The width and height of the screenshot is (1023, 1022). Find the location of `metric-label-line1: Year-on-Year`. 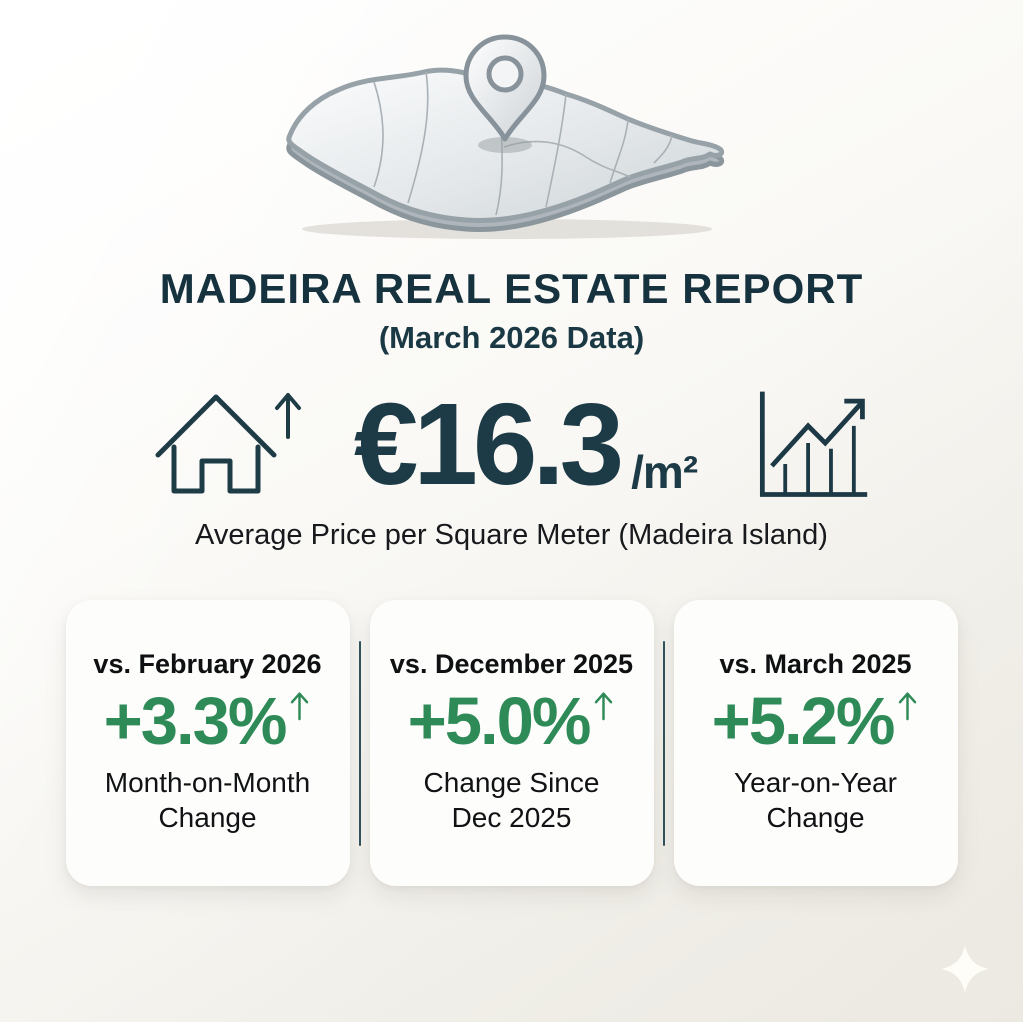

metric-label-line1: Year-on-Year is located at coordinates (815, 782).